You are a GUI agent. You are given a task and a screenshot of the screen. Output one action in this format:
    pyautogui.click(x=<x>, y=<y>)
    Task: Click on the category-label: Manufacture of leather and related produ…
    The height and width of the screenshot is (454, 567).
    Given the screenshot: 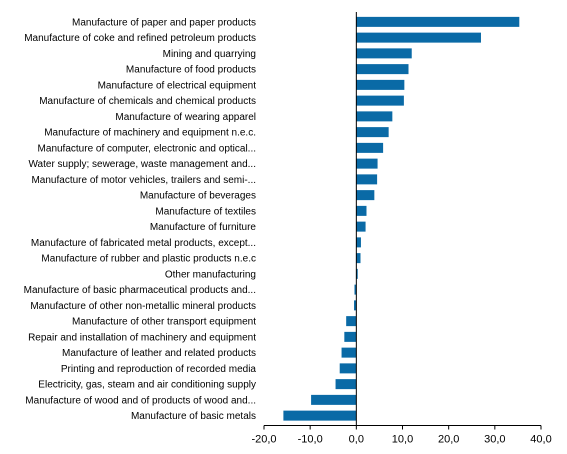 What is the action you would take?
    pyautogui.click(x=159, y=353)
    